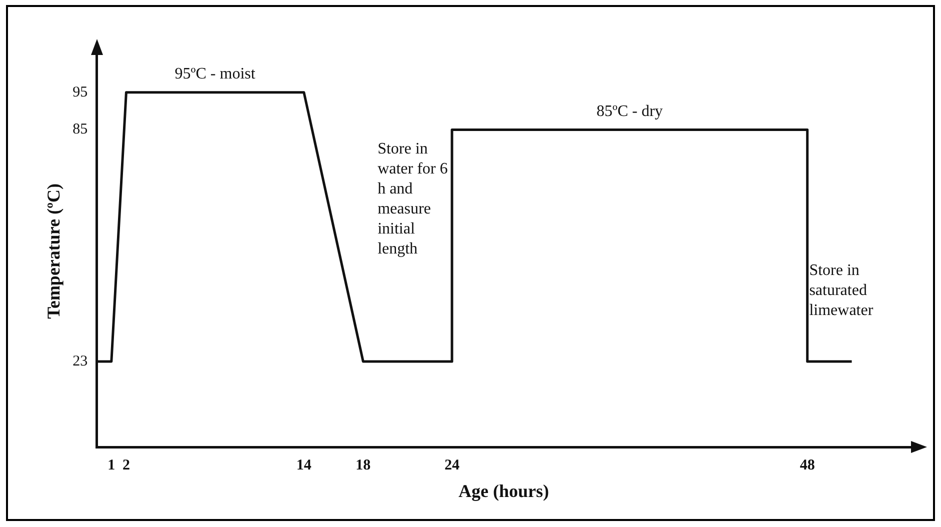  Describe the element at coordinates (841, 291) in the screenshot. I see `annotation: Store in saturated limewater` at that location.